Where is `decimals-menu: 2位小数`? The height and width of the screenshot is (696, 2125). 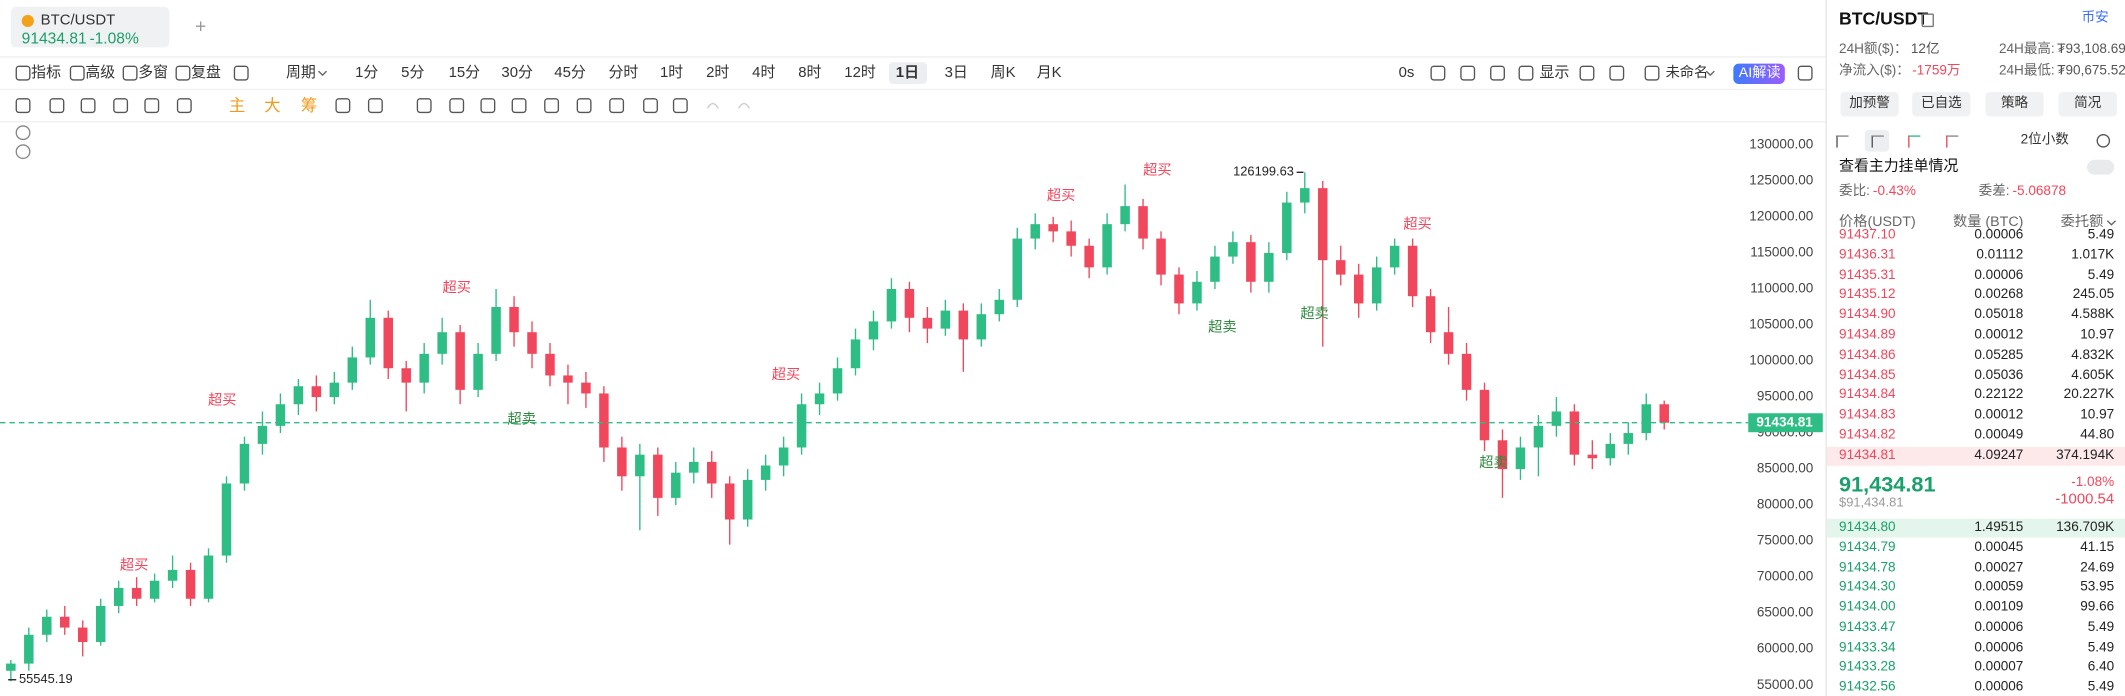 decimals-menu: 2位小数 is located at coordinates (2044, 140).